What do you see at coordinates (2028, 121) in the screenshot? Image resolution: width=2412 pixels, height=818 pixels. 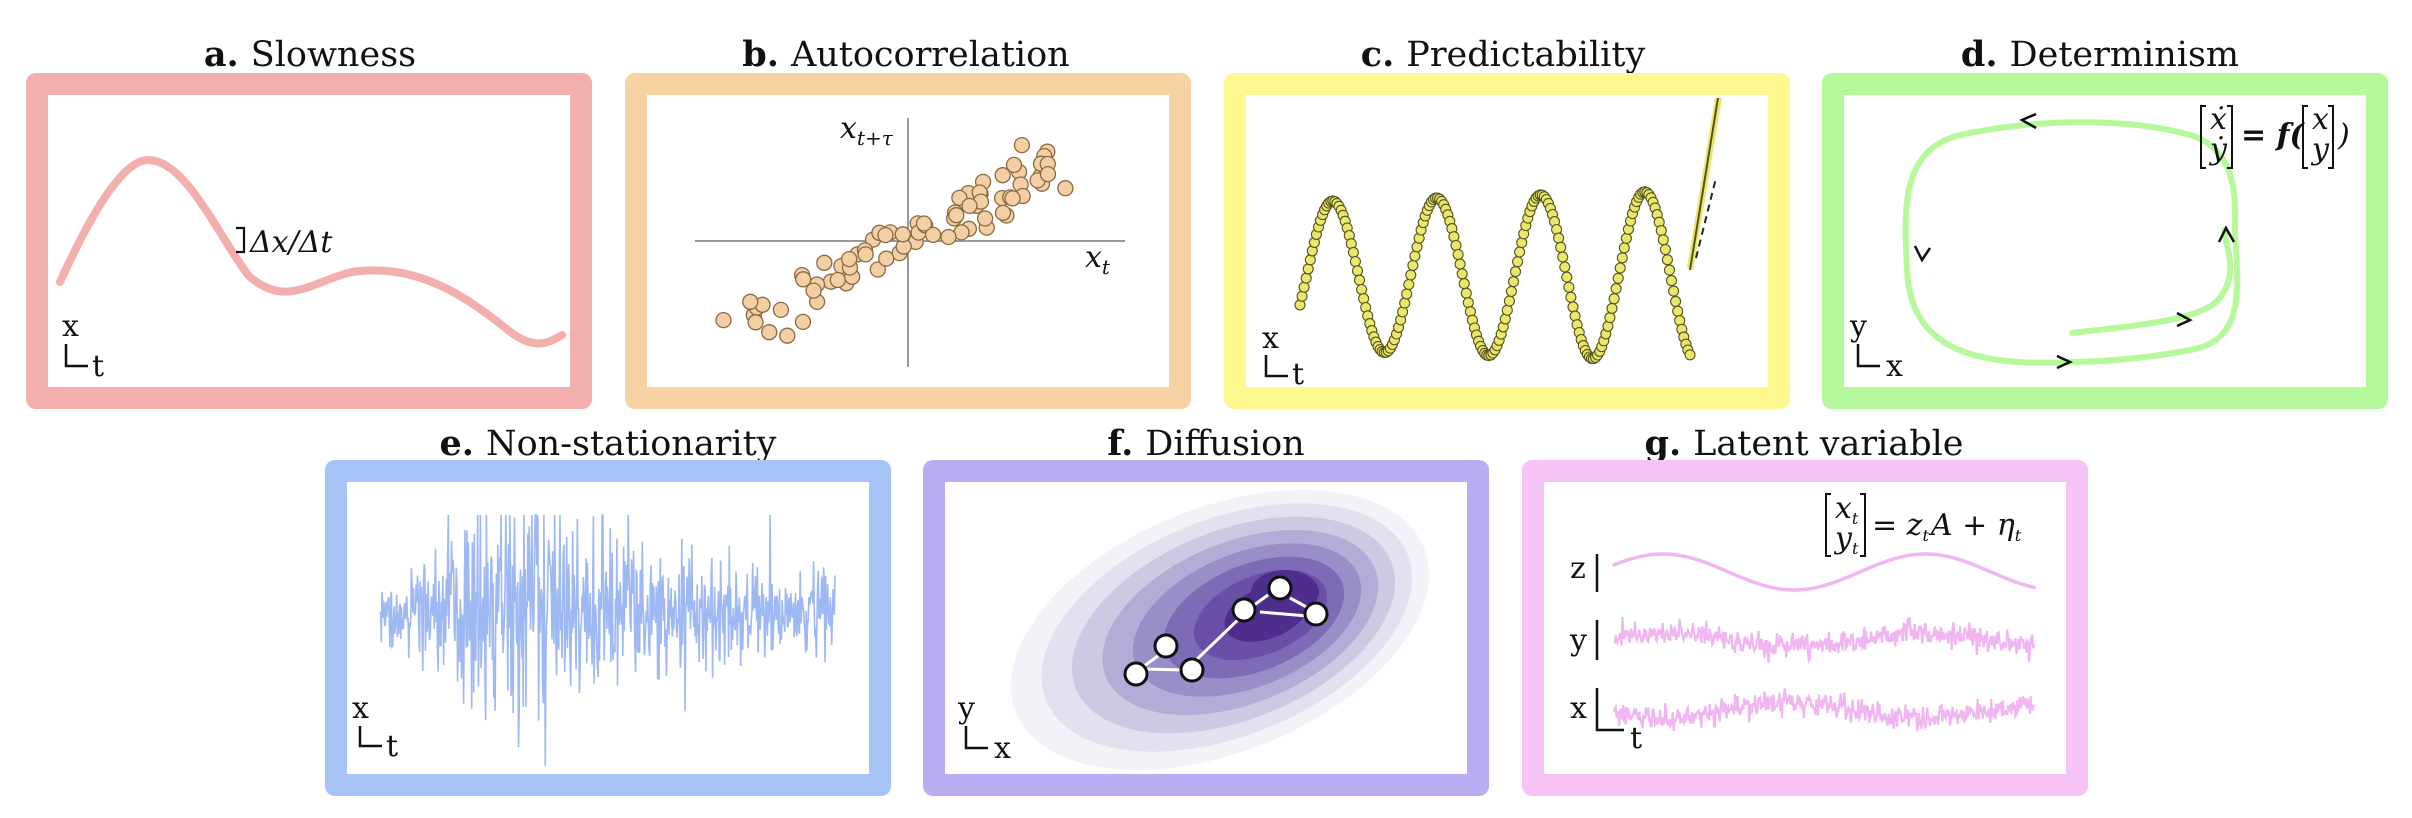 I see `arrow-top` at bounding box center [2028, 121].